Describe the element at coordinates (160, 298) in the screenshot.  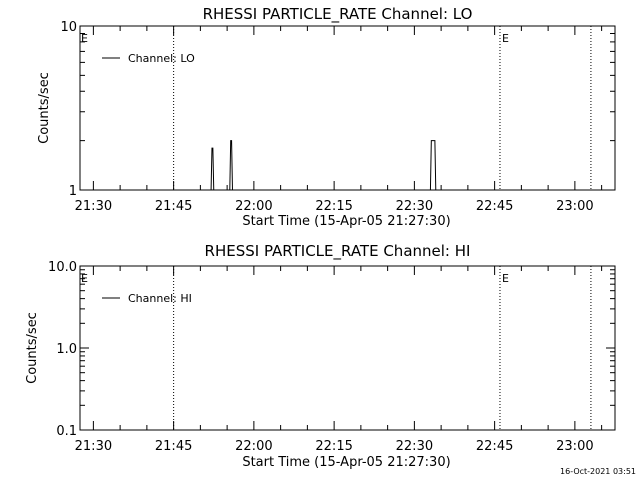
I see `legend-label: Channel: HI` at that location.